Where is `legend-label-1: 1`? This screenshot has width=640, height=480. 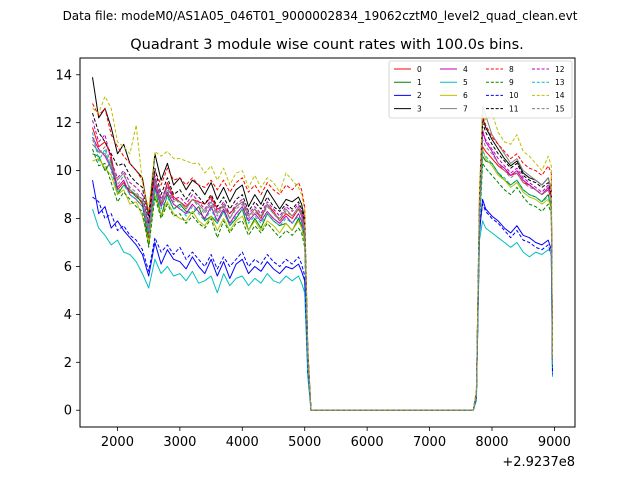
legend-label-1: 1 is located at coordinates (419, 82).